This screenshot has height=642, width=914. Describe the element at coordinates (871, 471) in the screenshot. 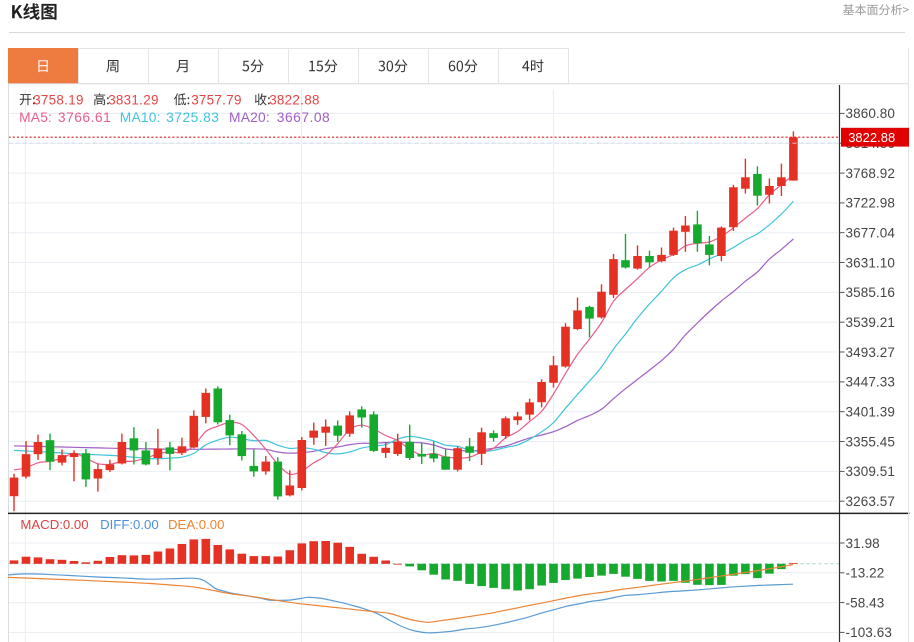

I see `svg-text: 3309.51` at that location.